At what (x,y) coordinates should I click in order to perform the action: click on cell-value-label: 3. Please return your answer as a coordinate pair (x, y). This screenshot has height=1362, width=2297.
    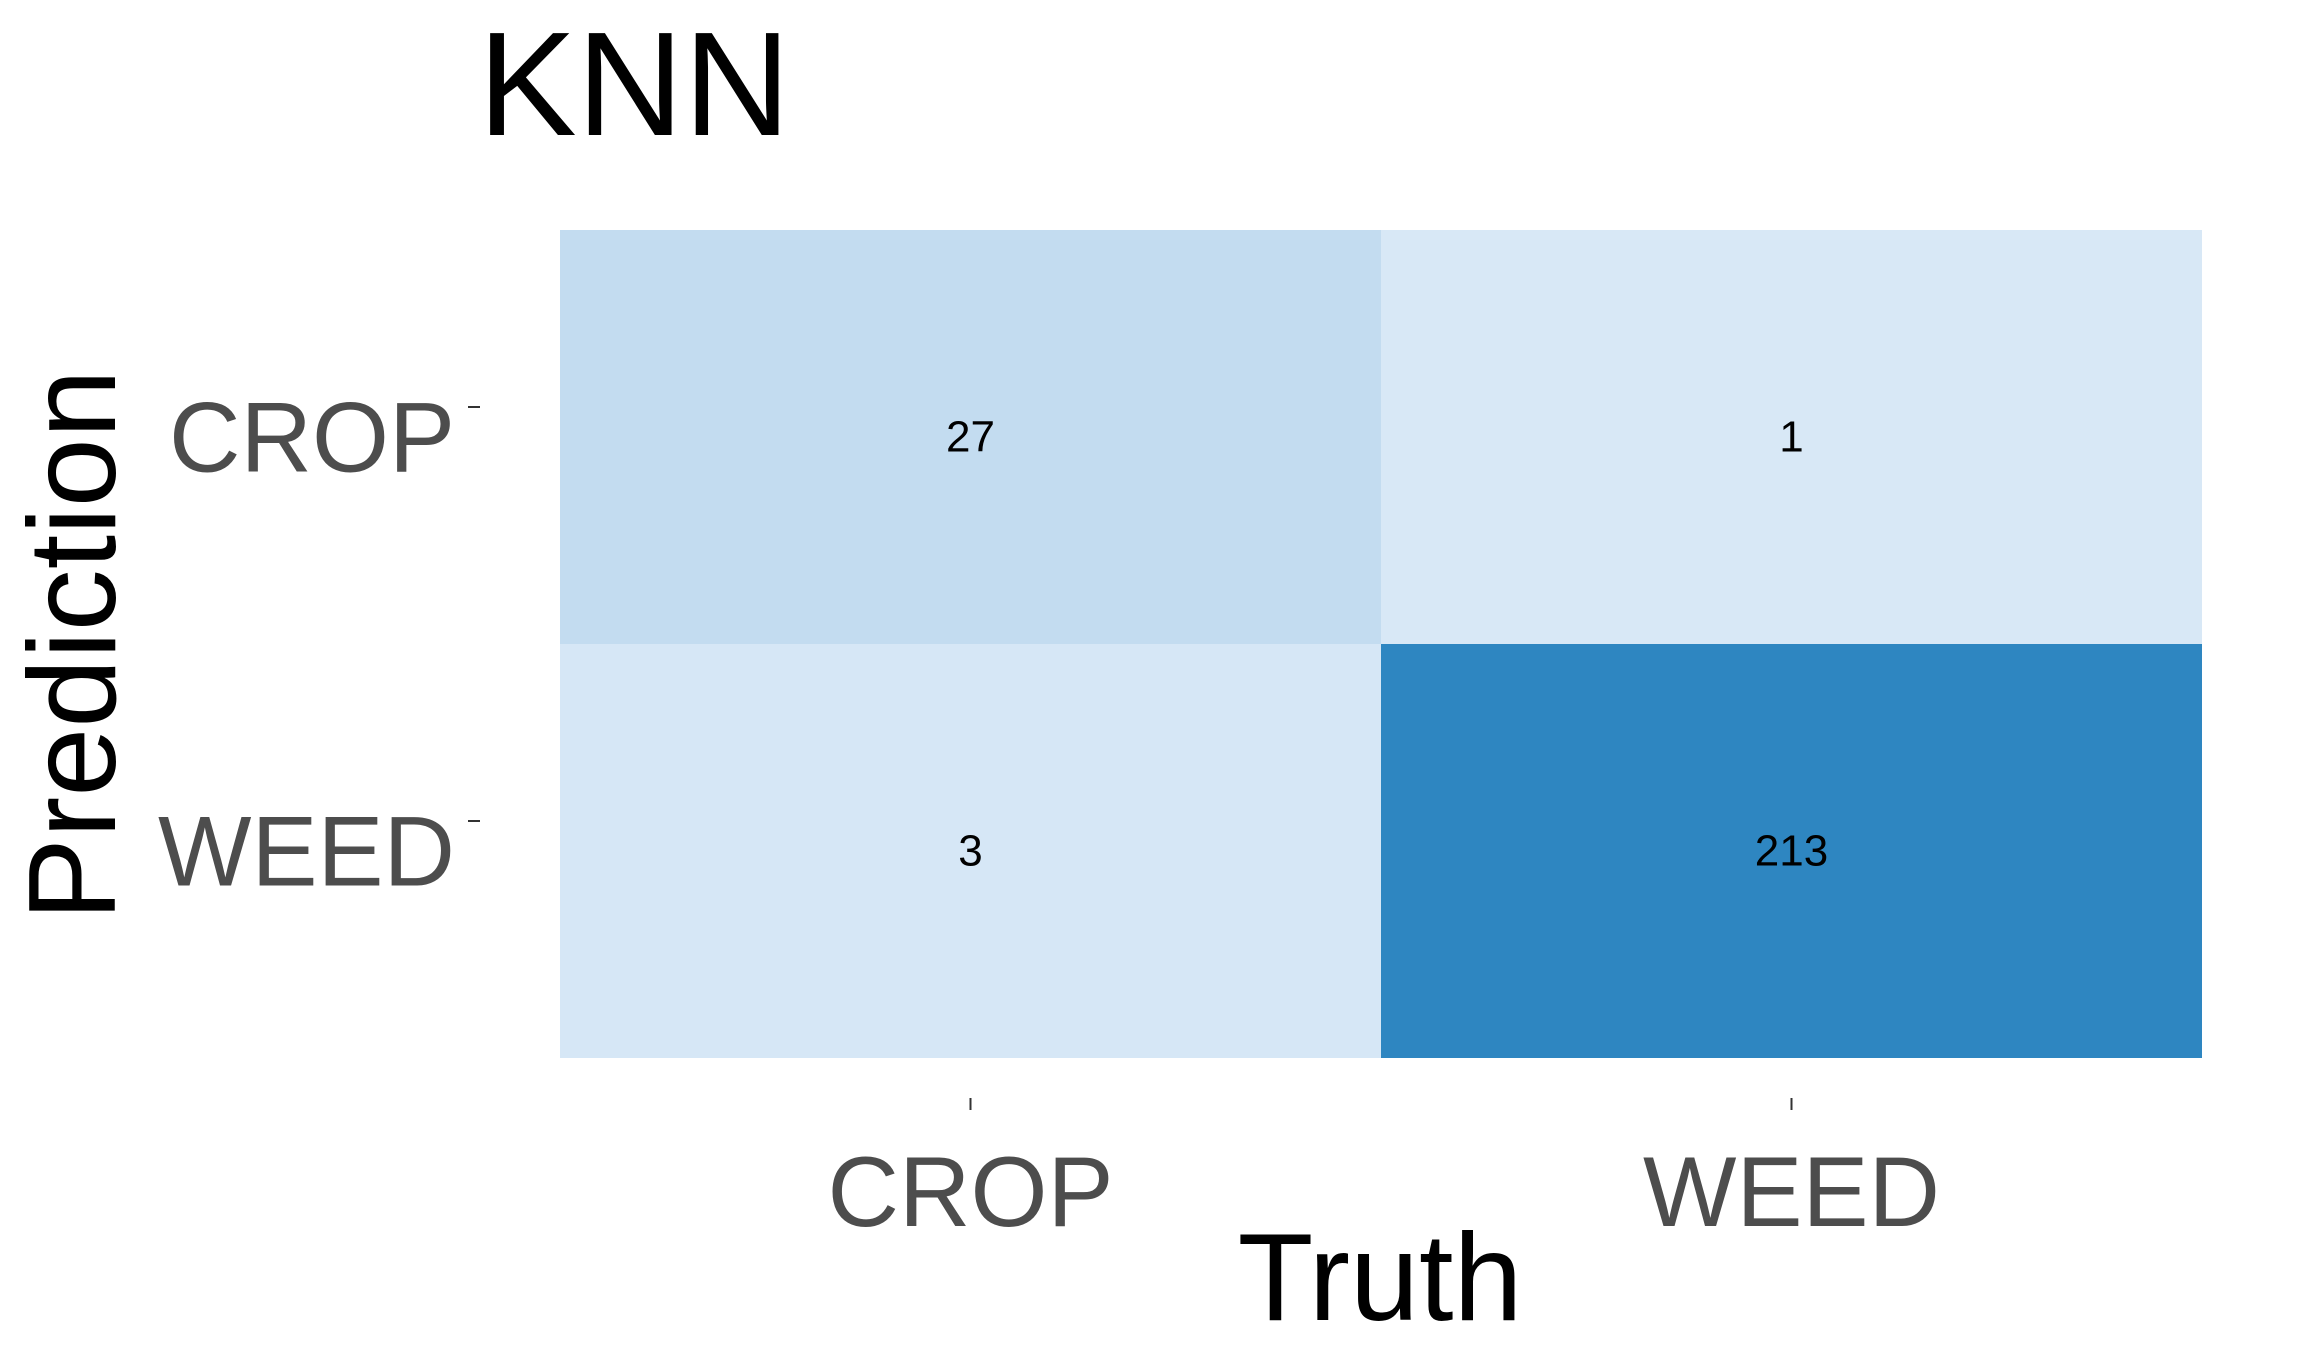
    Looking at the image, I should click on (970, 851).